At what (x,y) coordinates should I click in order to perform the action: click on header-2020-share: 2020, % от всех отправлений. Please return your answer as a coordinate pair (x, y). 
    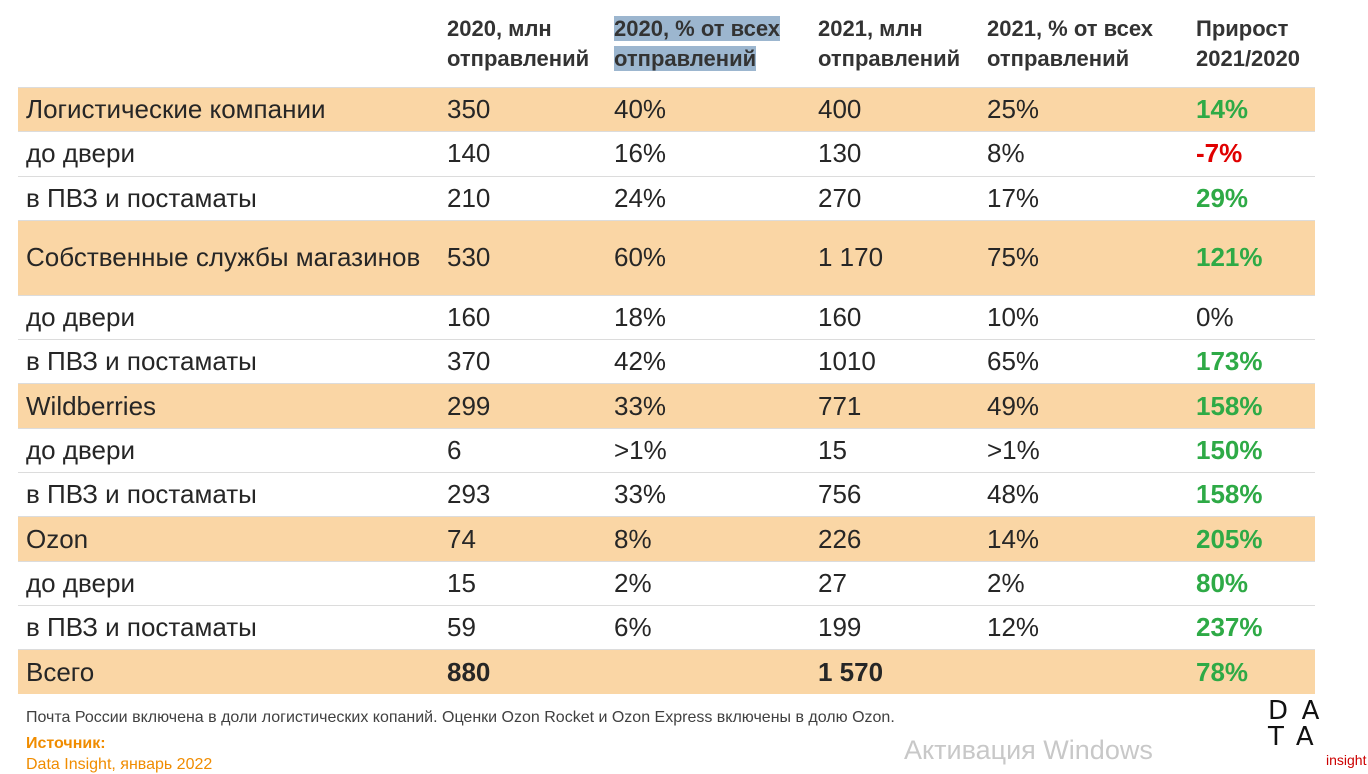
    Looking at the image, I should click on (708, 44).